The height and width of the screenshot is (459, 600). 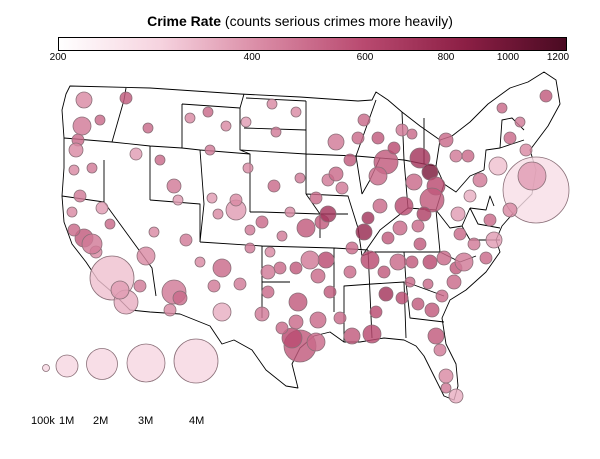 What do you see at coordinates (184, 21) in the screenshot?
I see `title-bold: Crime Rate` at bounding box center [184, 21].